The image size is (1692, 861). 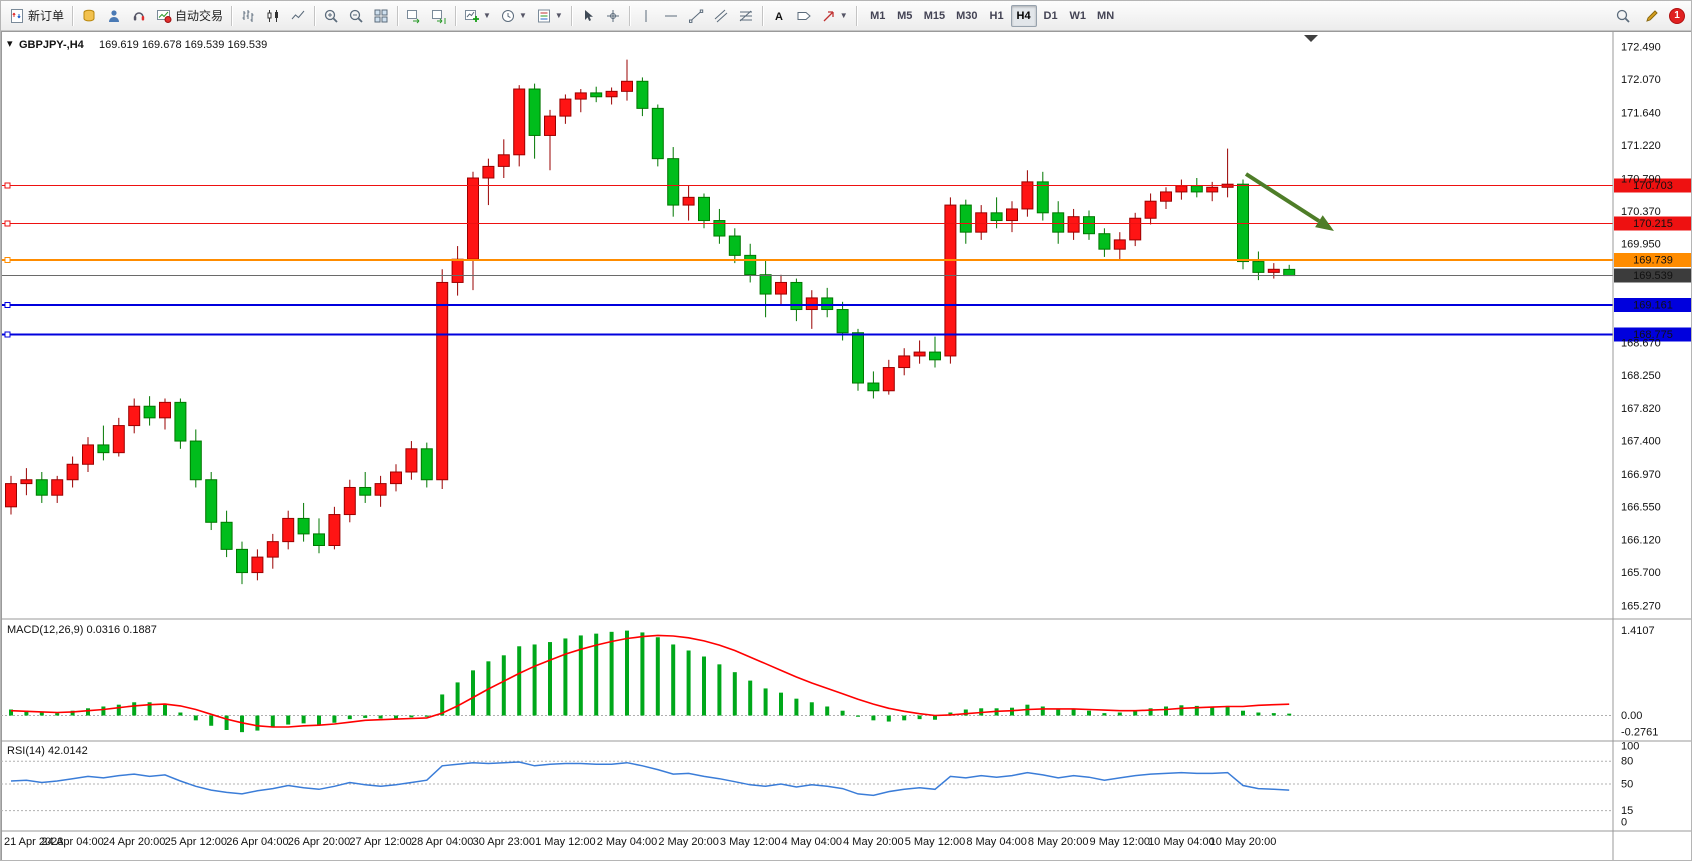 I want to click on market-watch-button, so click(x=89, y=16).